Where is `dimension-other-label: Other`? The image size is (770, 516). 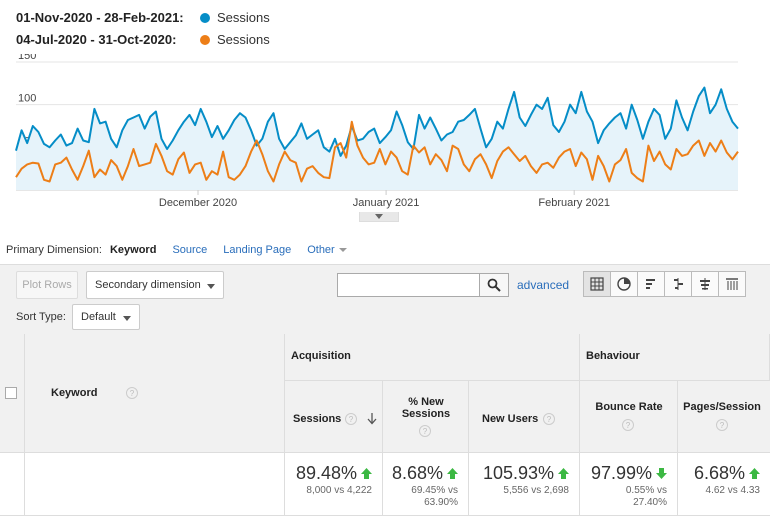 dimension-other-label: Other is located at coordinates (321, 250).